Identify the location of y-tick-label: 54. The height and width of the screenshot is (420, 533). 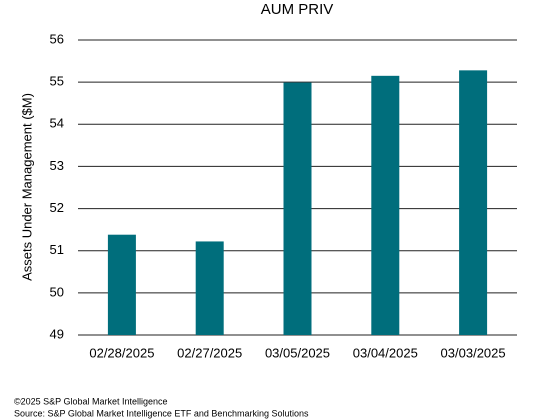
(57, 123).